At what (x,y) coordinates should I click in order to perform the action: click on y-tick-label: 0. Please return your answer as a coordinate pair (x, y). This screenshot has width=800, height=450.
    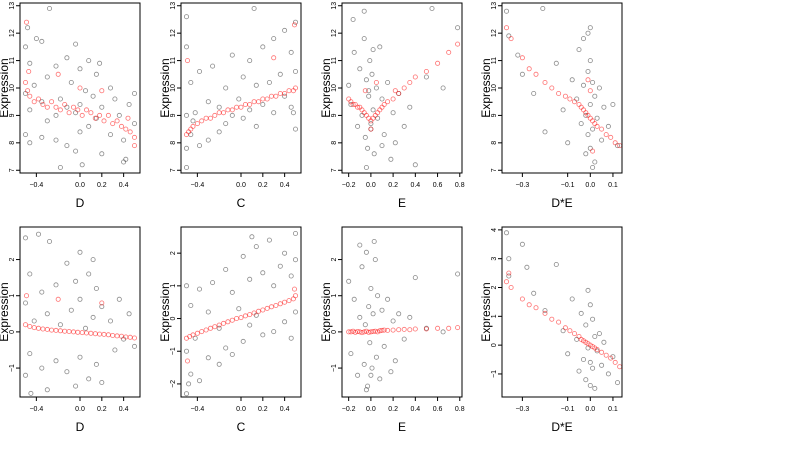
    Looking at the image, I should click on (173, 318).